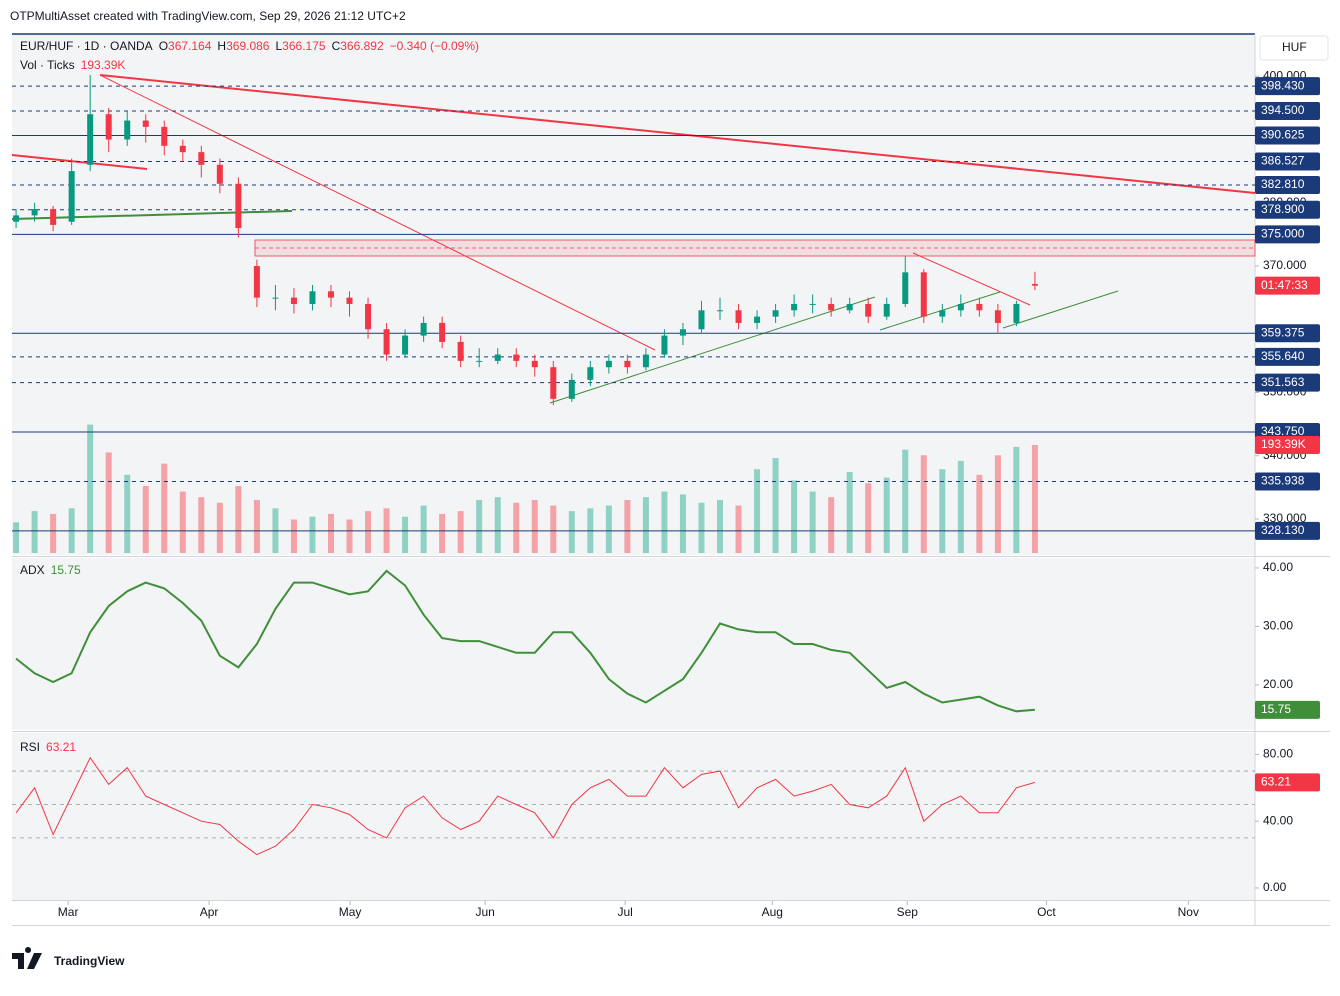 Image resolution: width=1340 pixels, height=996 pixels. I want to click on x-tick-label: Nov, so click(1188, 912).